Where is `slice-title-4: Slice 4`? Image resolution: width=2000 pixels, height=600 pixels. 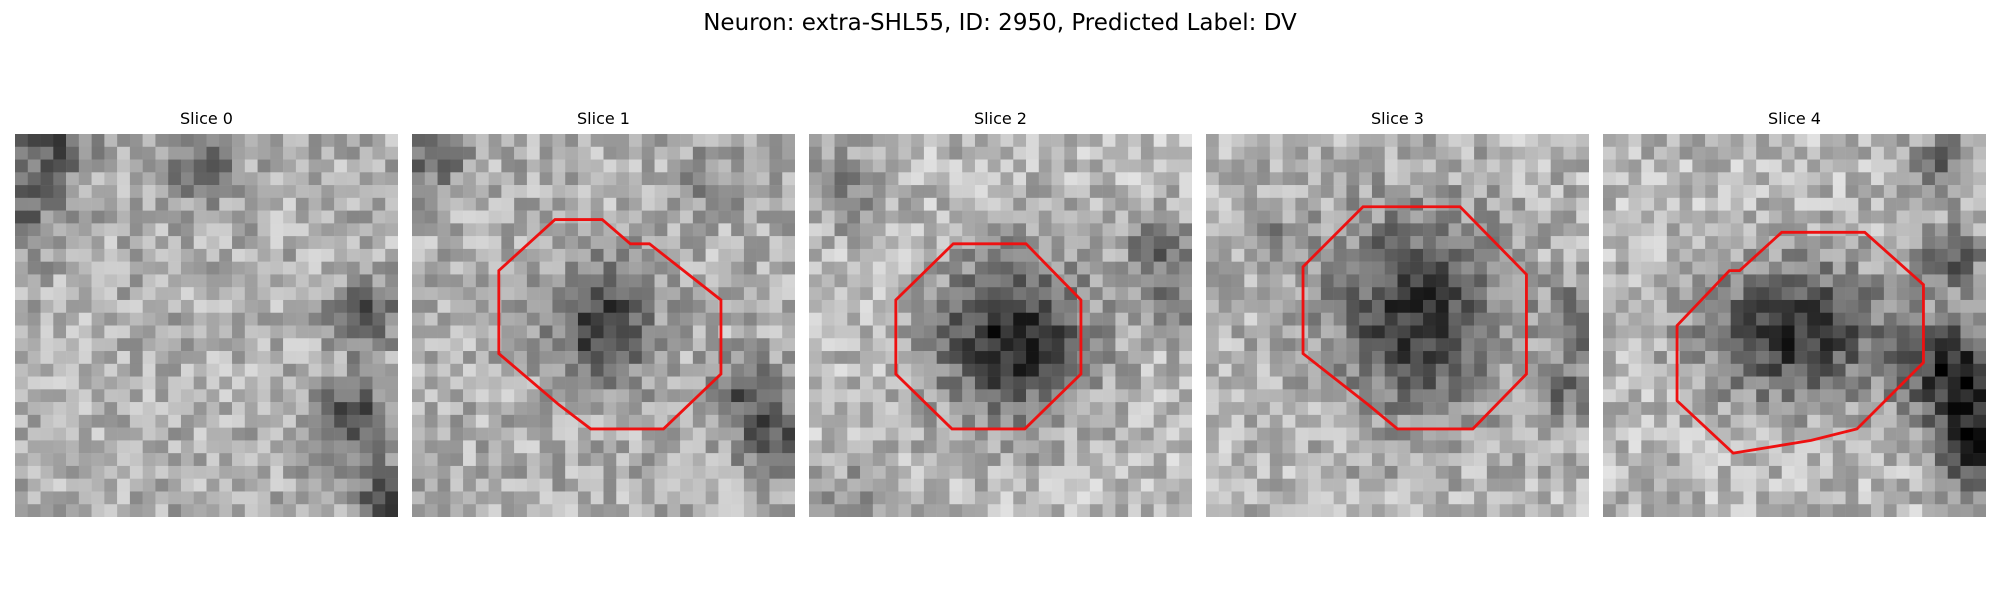
slice-title-4: Slice 4 is located at coordinates (1794, 119).